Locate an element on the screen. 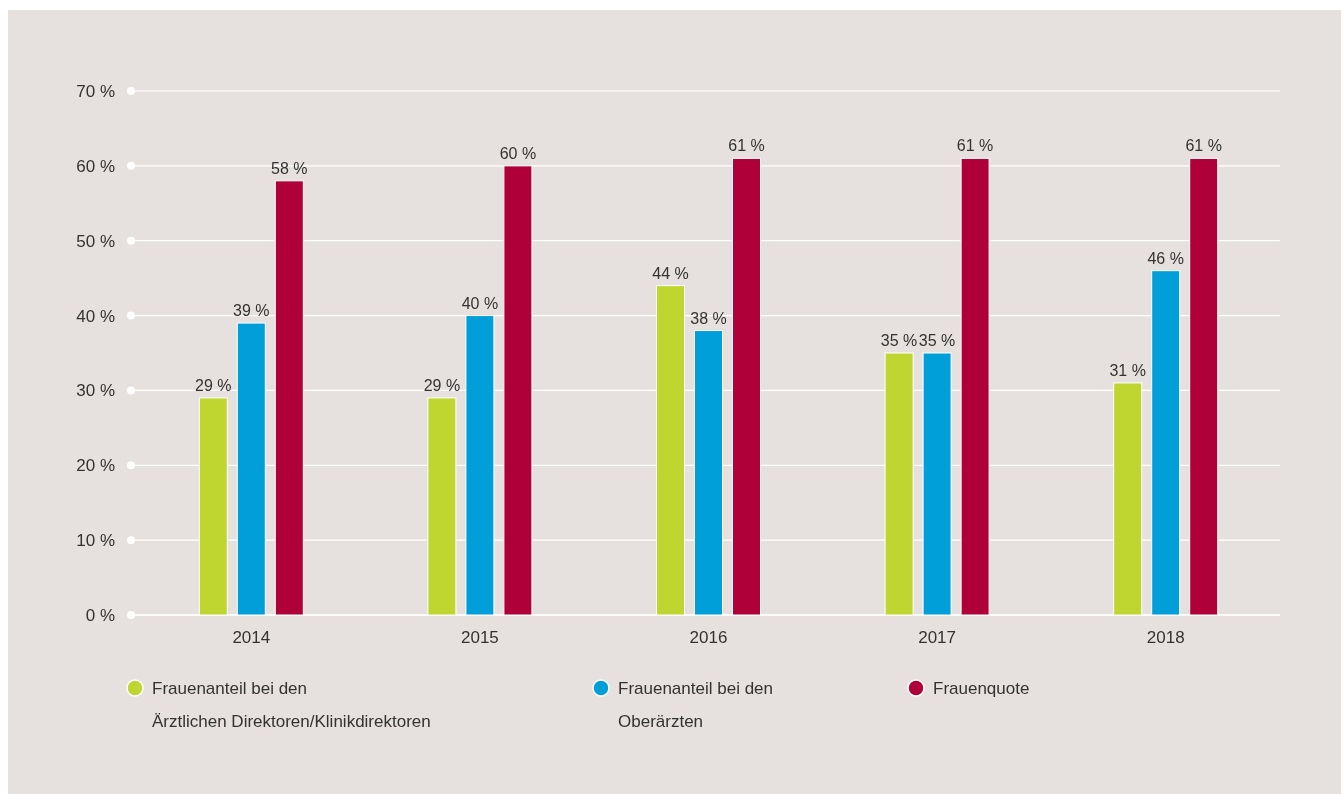 This screenshot has height=794, width=1341. y-tick-label: 40 % is located at coordinates (95, 316).